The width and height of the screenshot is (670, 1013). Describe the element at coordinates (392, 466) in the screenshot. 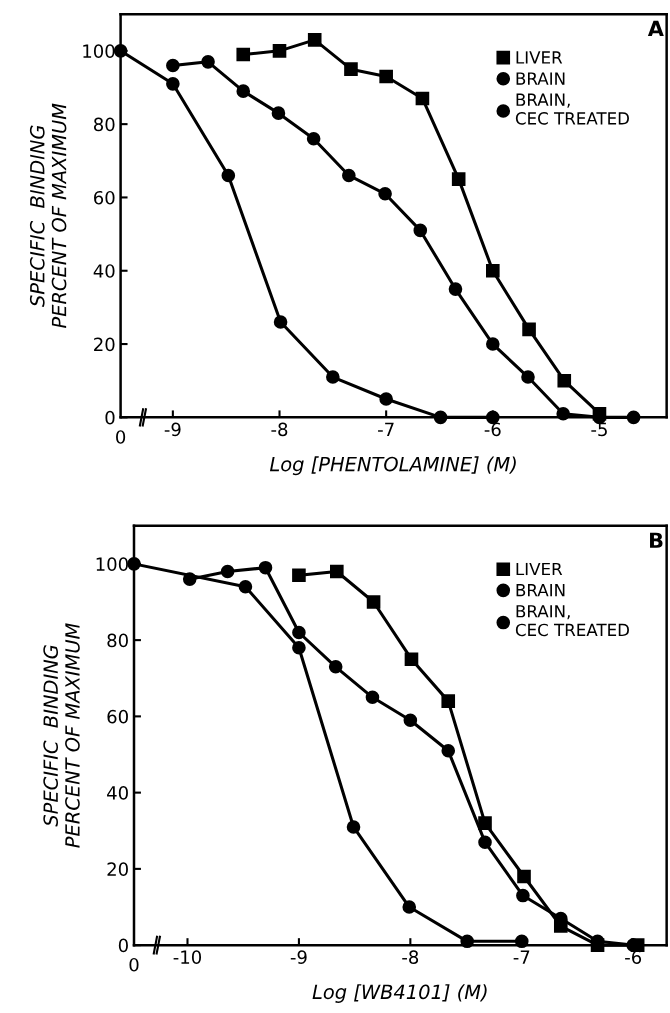

I see `x-axis-title: Log [PHENTOLAMINE] (M)` at that location.